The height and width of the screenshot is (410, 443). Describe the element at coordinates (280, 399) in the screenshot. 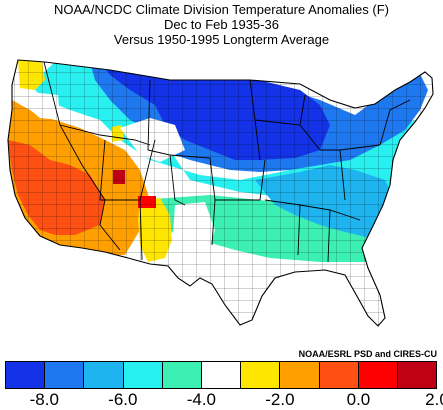

I see `legend-tick-label: -2.0` at that location.